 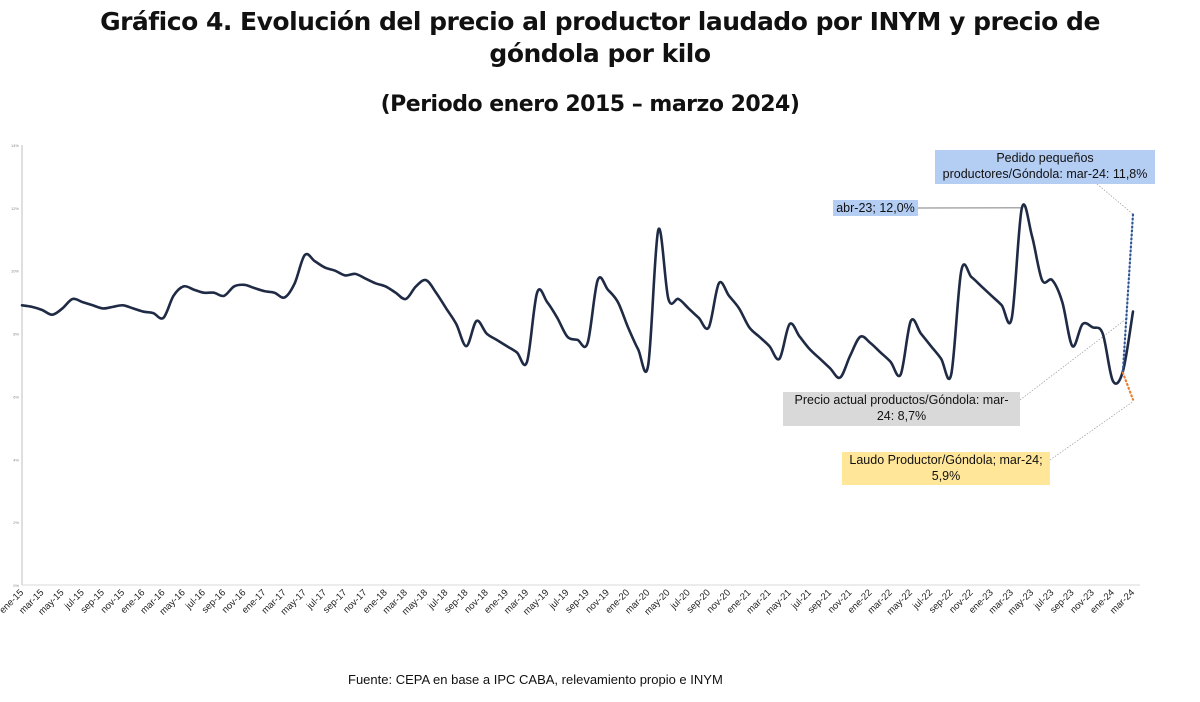 I want to click on y-tick-label: 8%, so click(x=16, y=334).